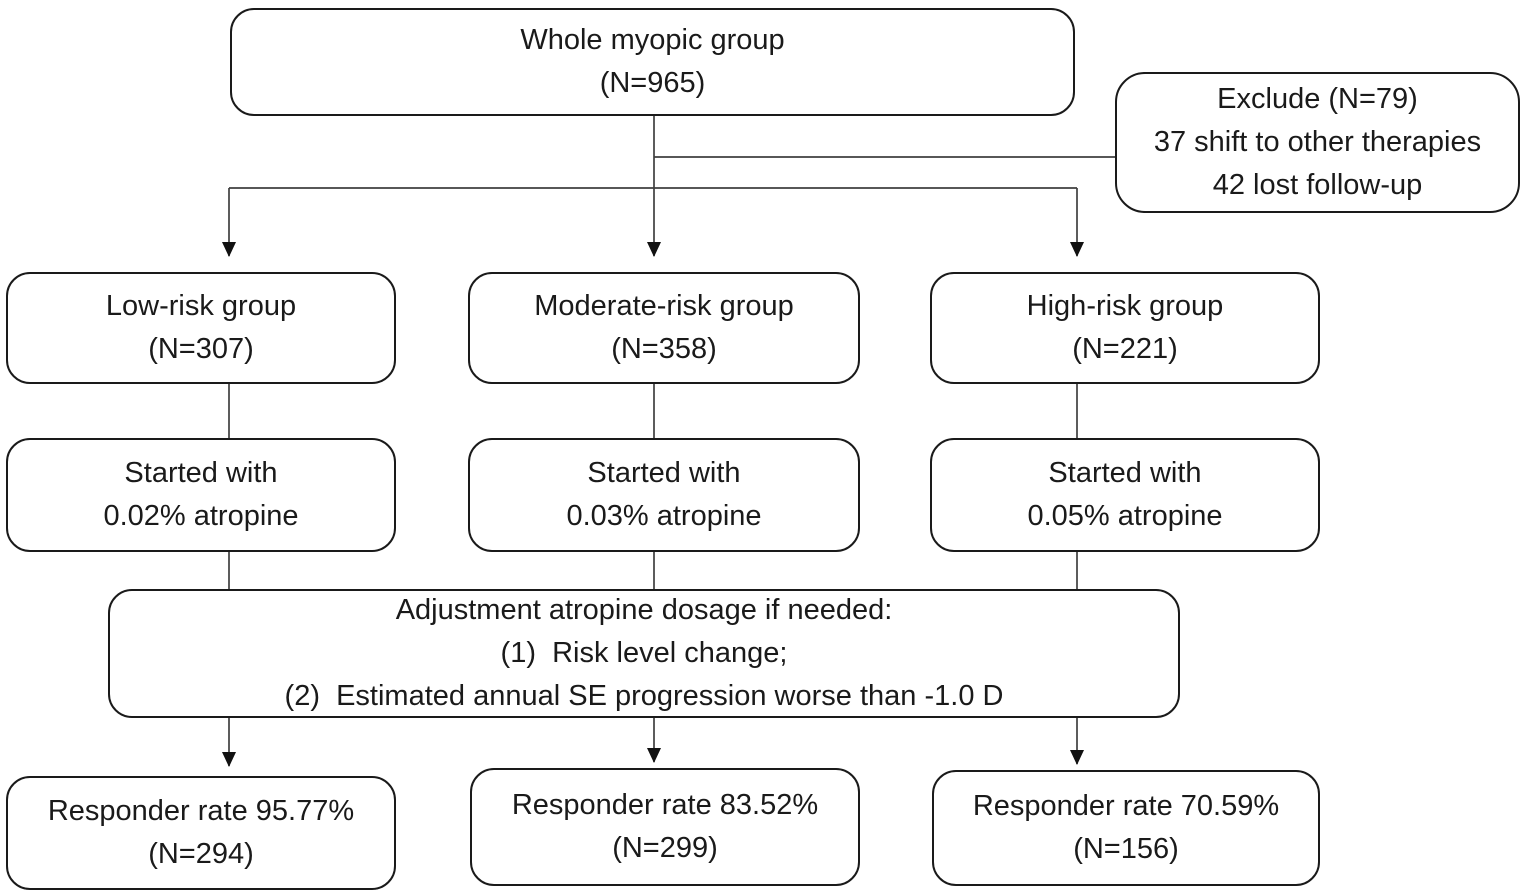  What do you see at coordinates (664, 328) in the screenshot?
I see `node-moderate-risk-group: Moderate-risk group (N=358)` at bounding box center [664, 328].